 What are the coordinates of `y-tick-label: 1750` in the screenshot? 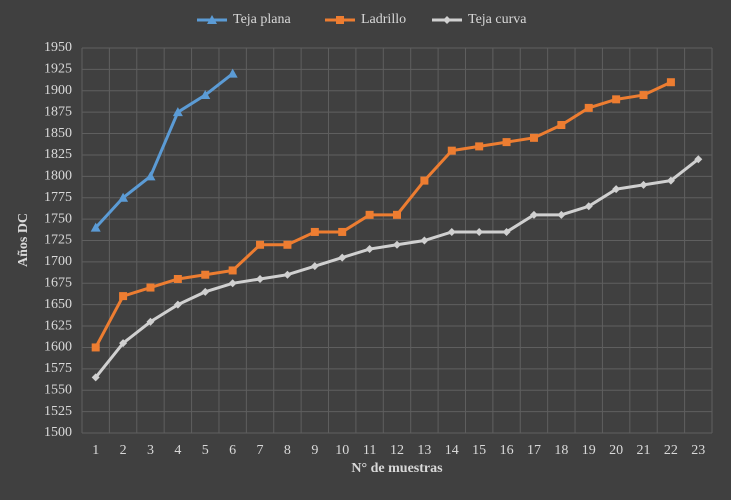 It's located at (58, 218).